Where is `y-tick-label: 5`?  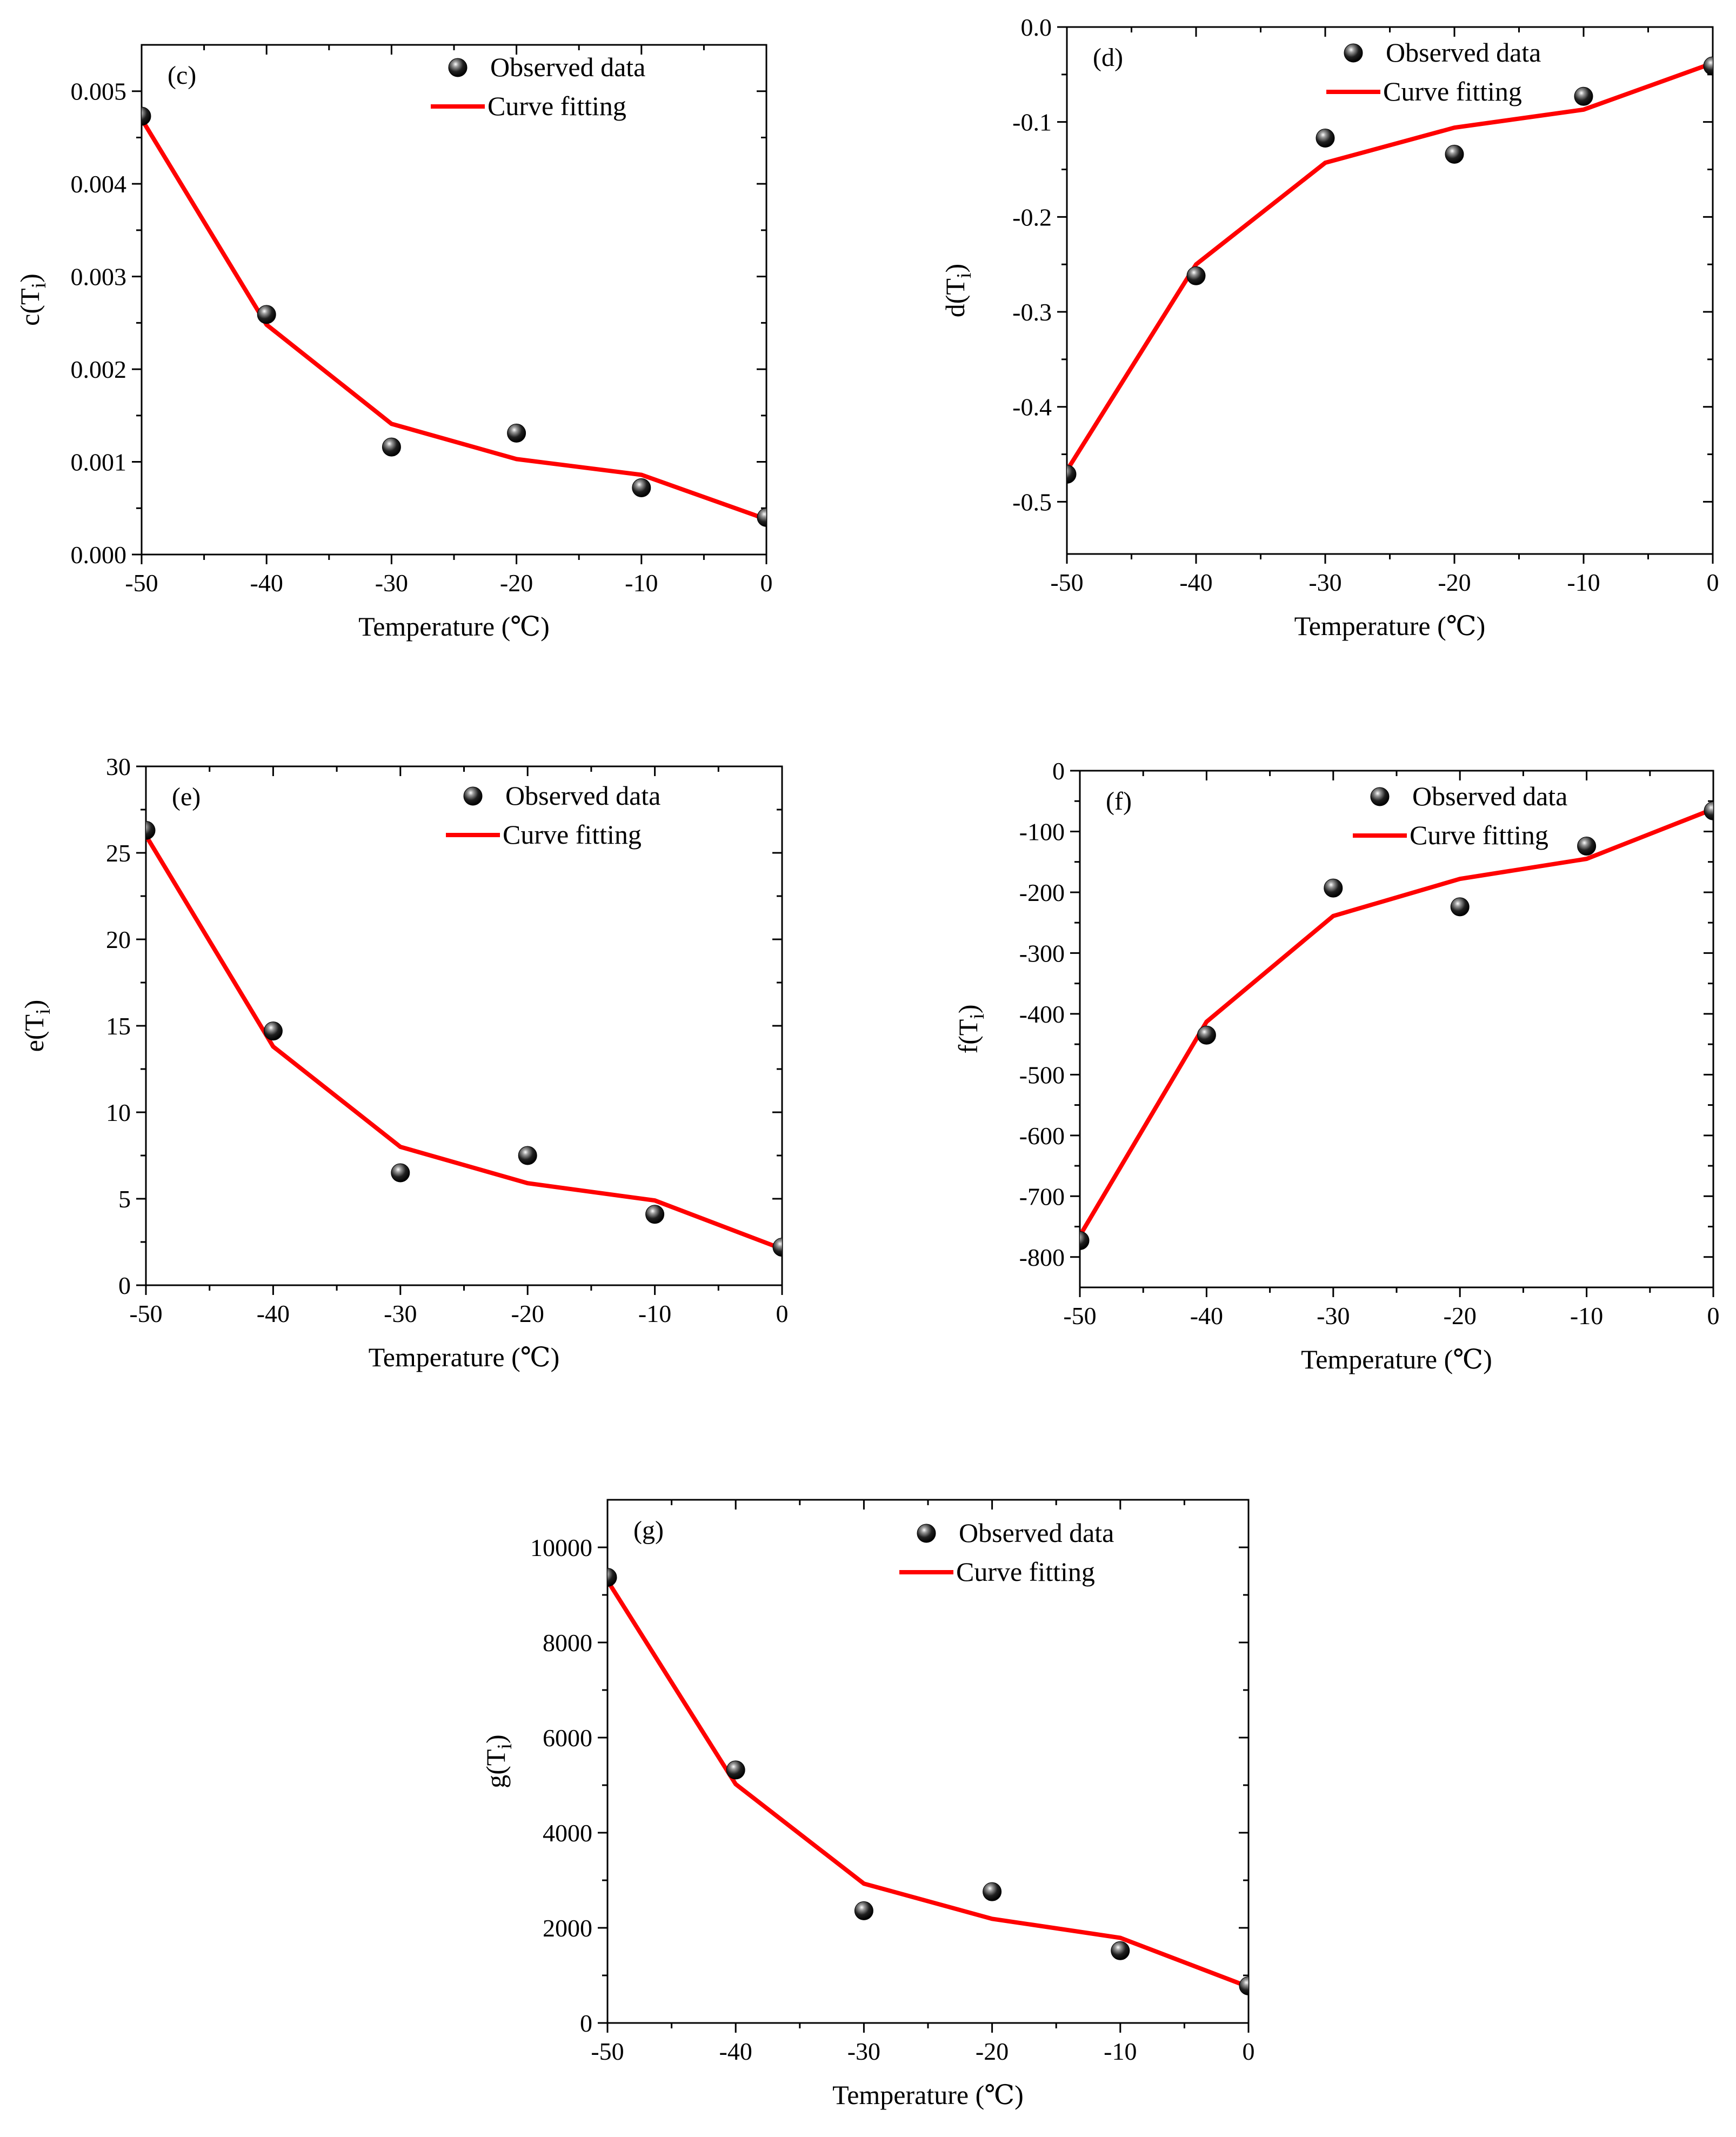
y-tick-label: 5 is located at coordinates (125, 1199).